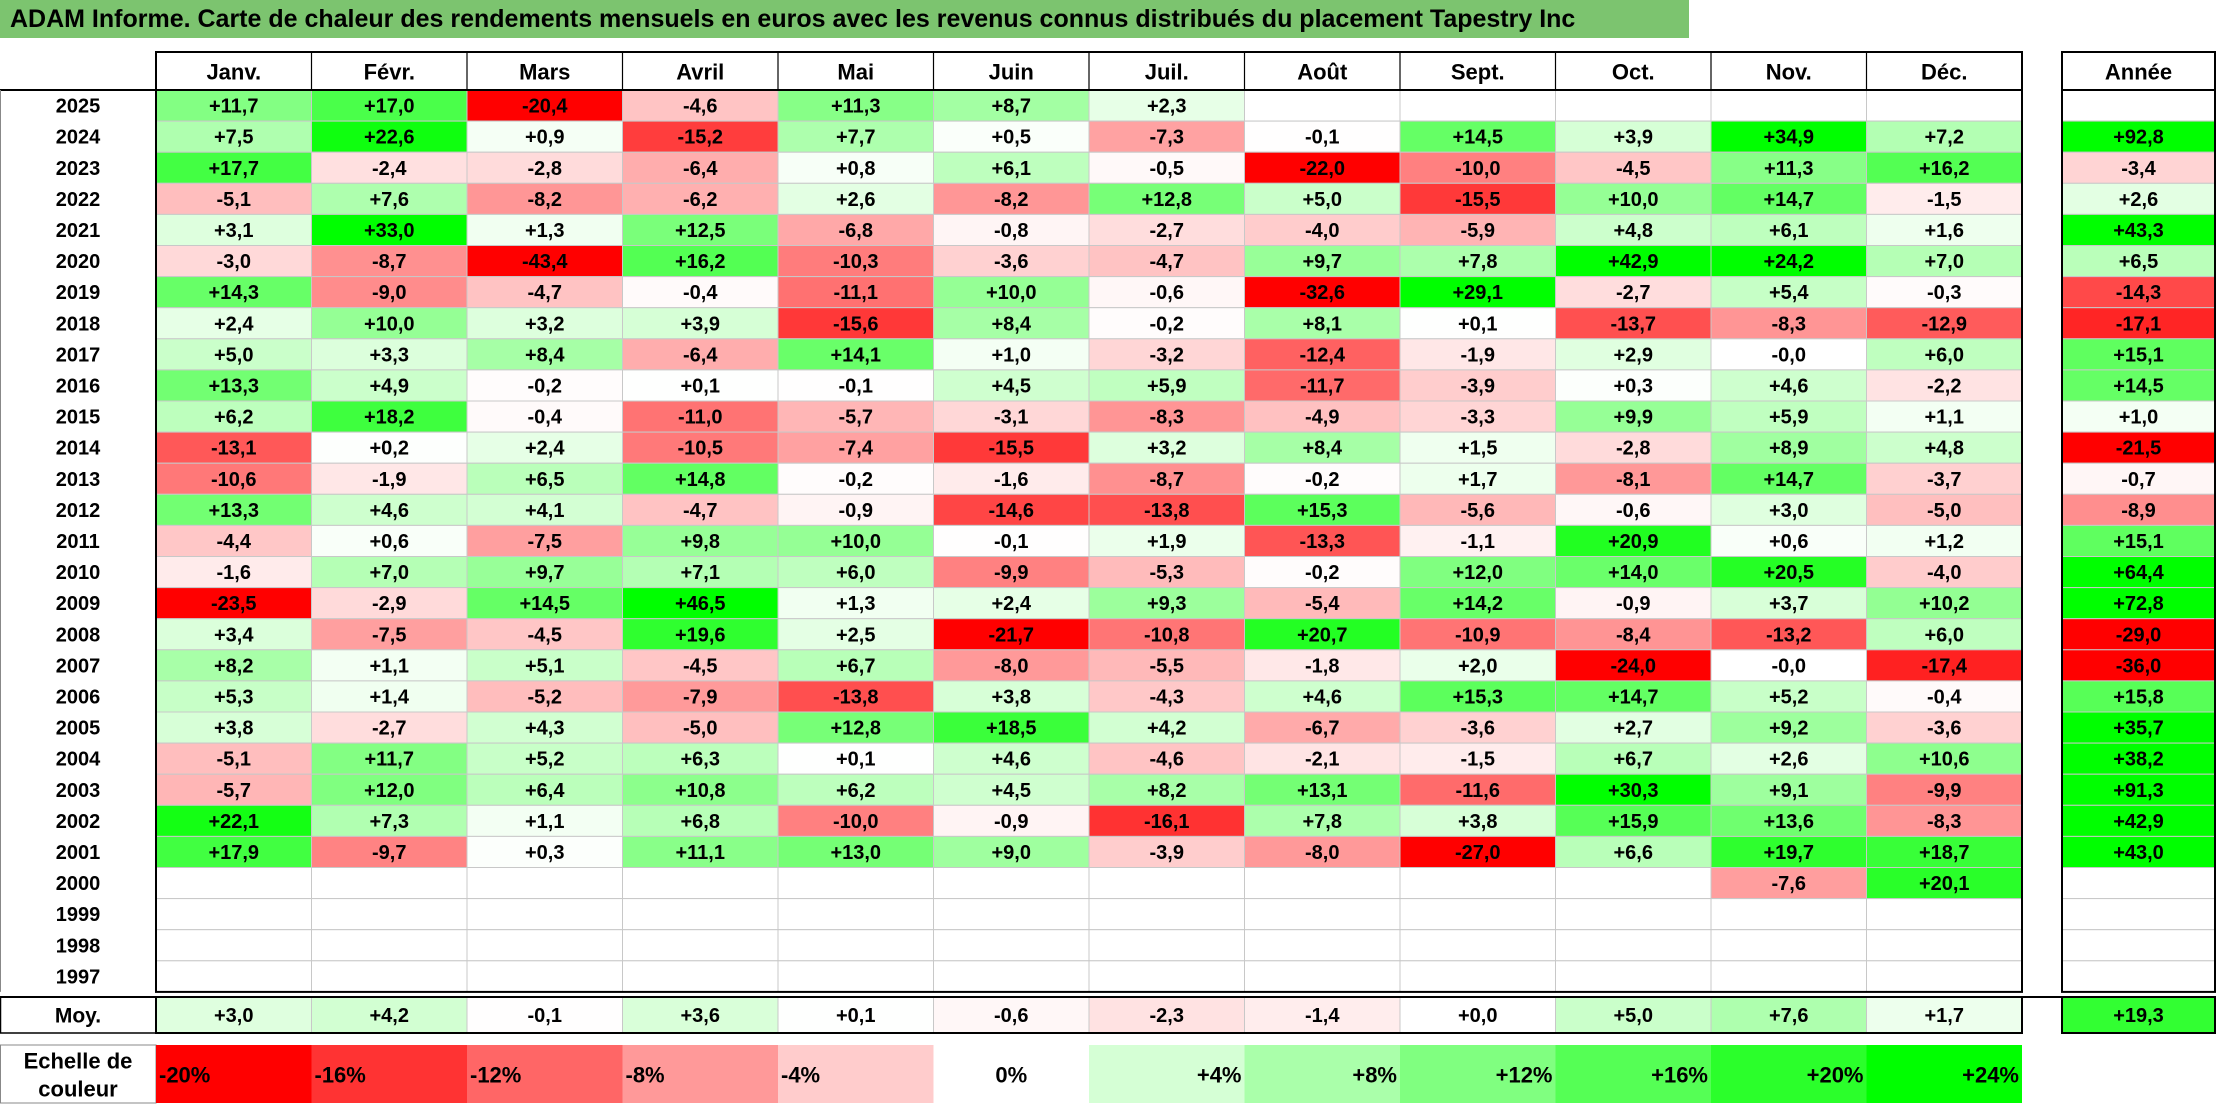 The image size is (2218, 1106). I want to click on cell-value: +9,3, so click(1166, 604).